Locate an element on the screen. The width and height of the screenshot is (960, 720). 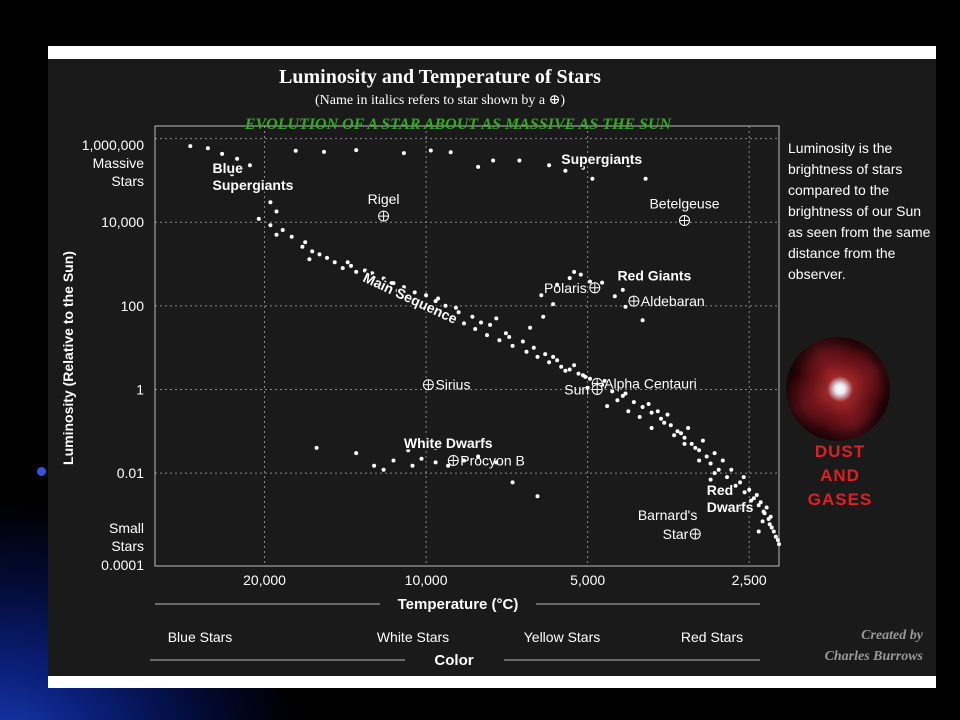
color-band-label: Red Stars is located at coordinates (712, 637).